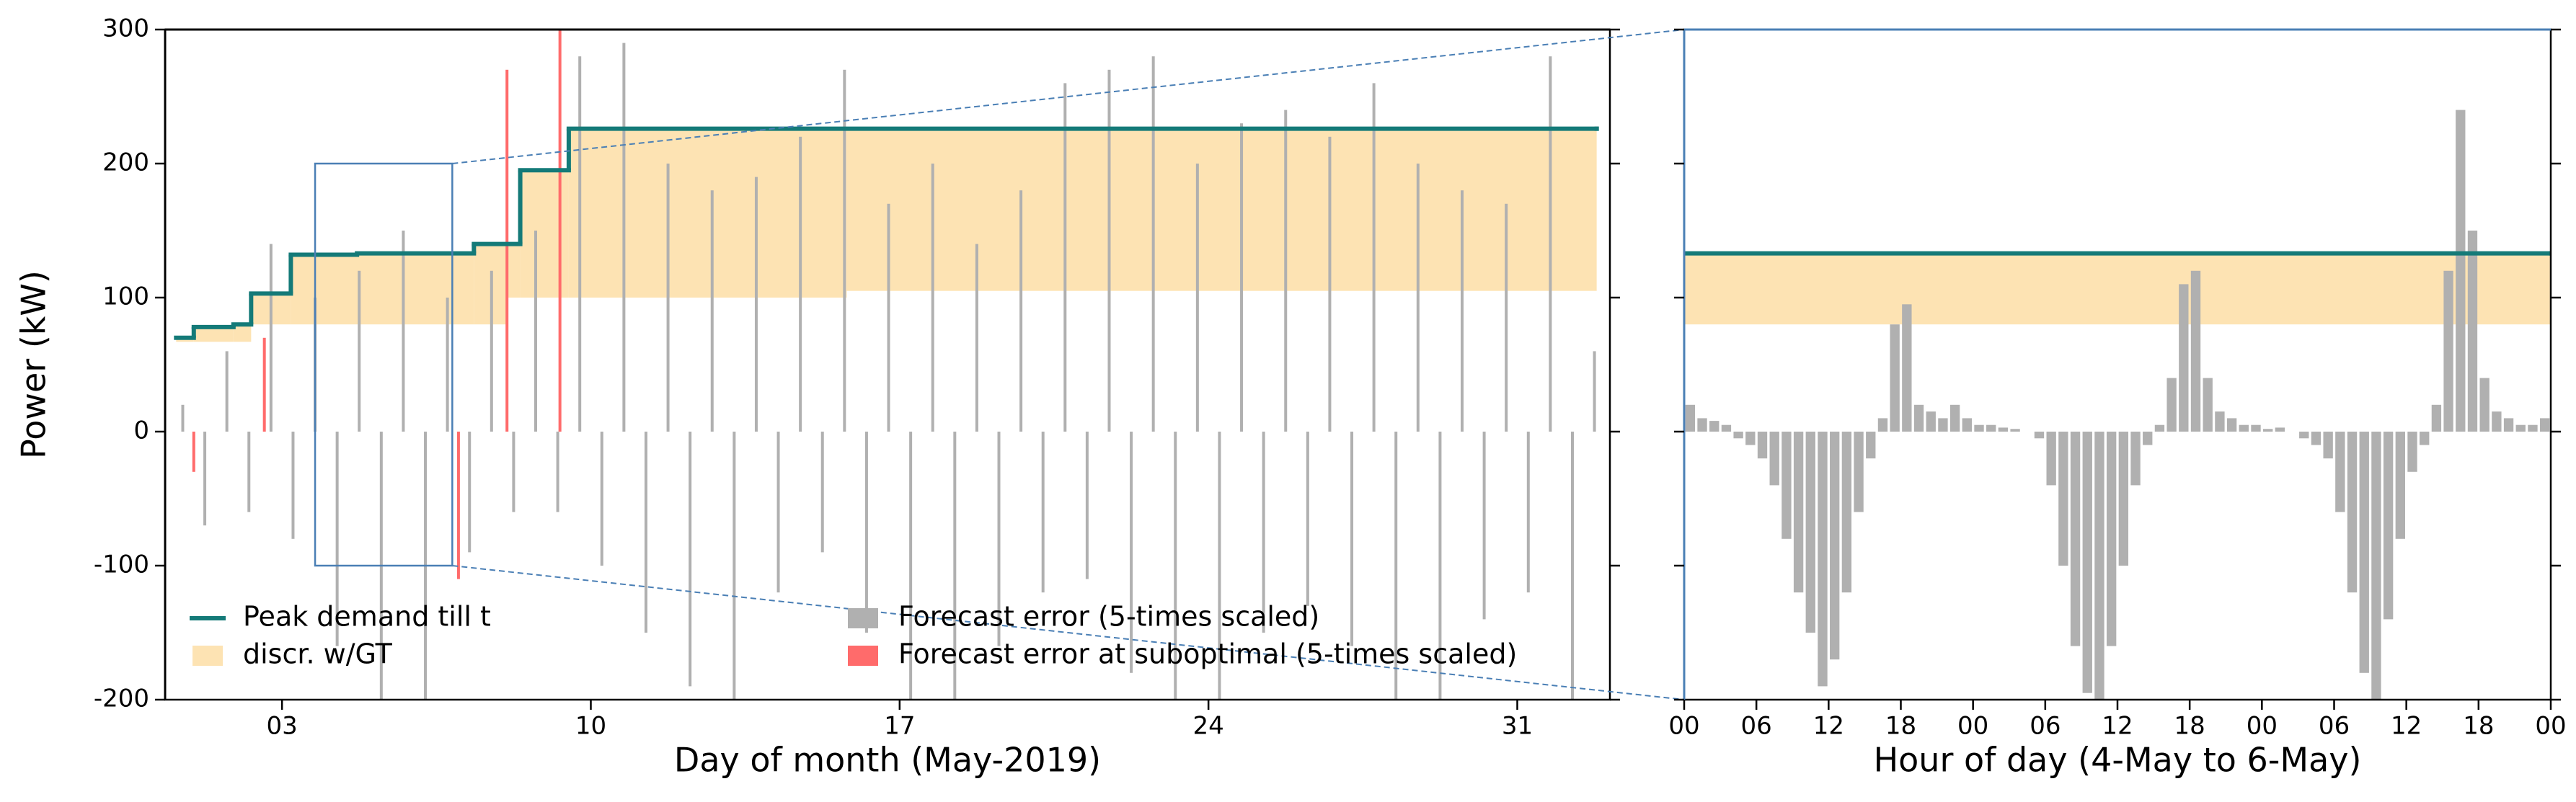  What do you see at coordinates (2550, 726) in the screenshot?
I see `x-tick-label: 00` at bounding box center [2550, 726].